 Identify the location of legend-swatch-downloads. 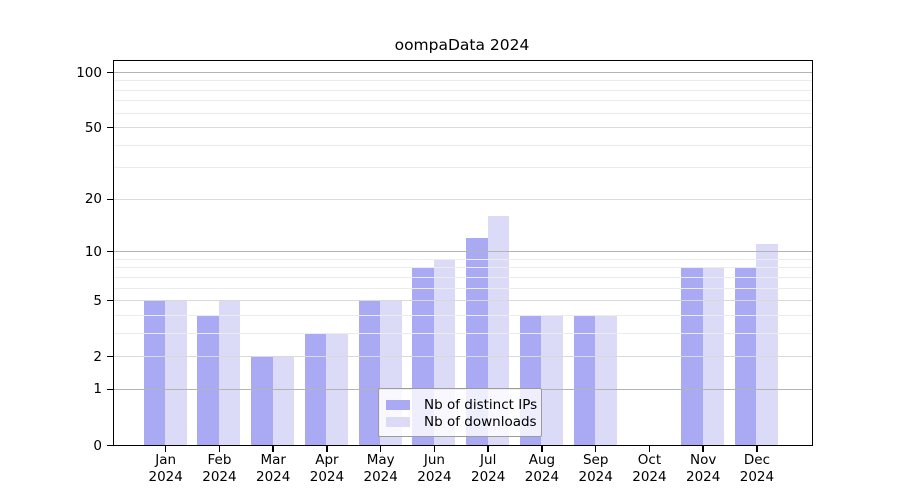
(398, 421).